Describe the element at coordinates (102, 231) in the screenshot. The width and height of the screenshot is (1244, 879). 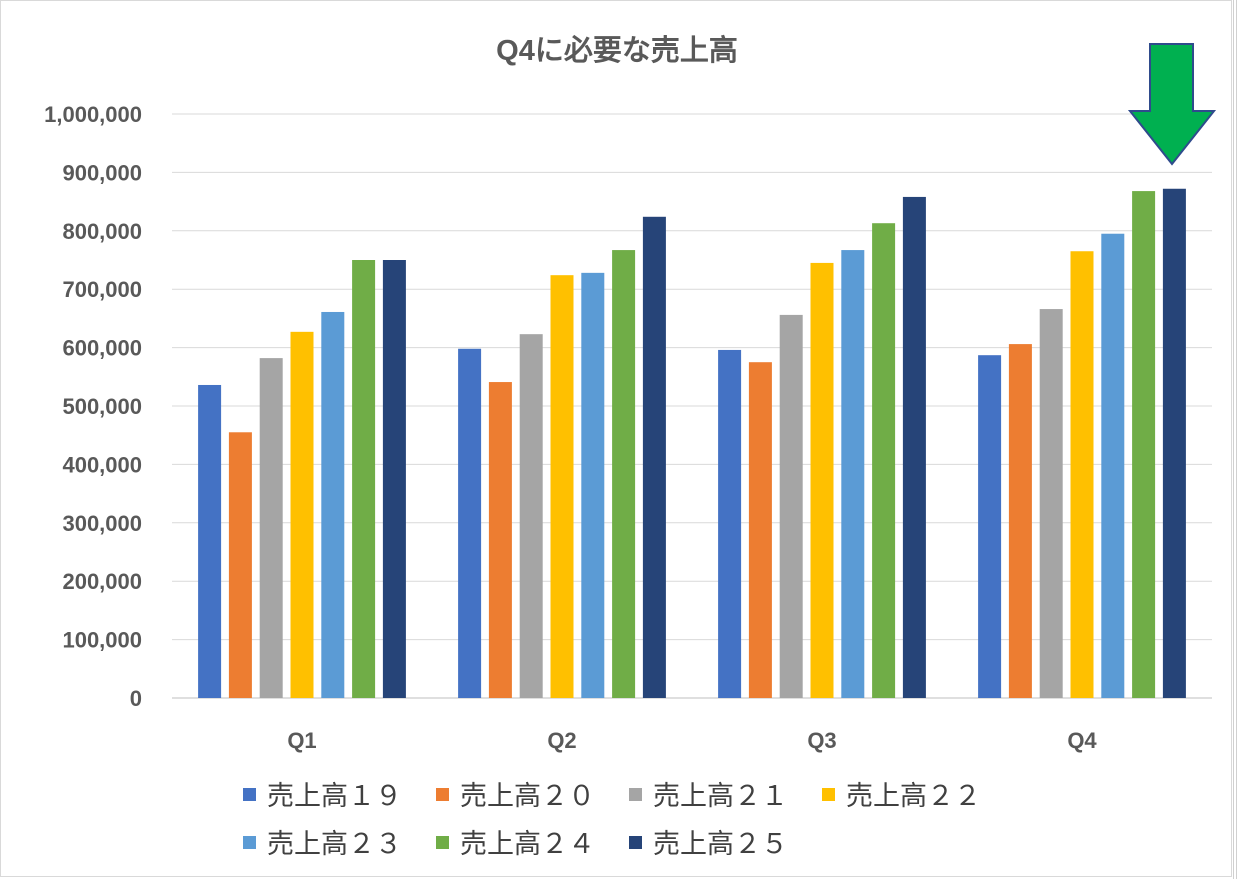
I see `y-tick-label: 800,000` at that location.